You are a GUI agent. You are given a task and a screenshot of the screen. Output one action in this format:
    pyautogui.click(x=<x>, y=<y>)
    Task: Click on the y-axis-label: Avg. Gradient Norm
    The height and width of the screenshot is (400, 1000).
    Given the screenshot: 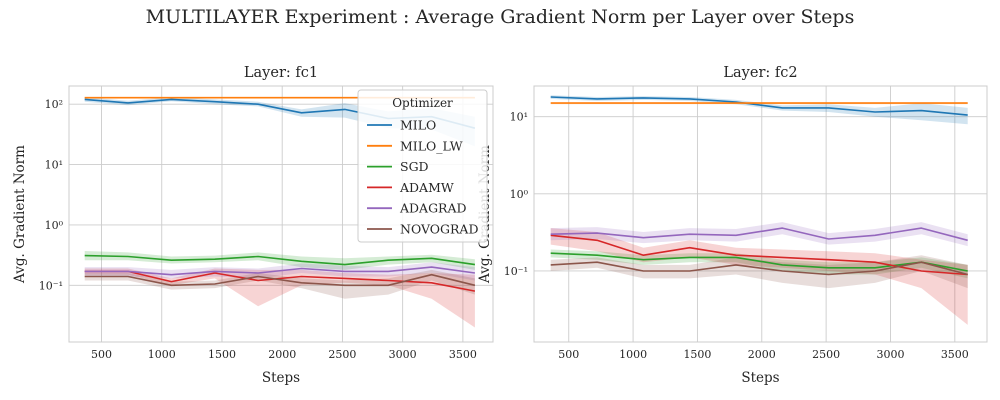 What is the action you would take?
    pyautogui.click(x=20, y=214)
    